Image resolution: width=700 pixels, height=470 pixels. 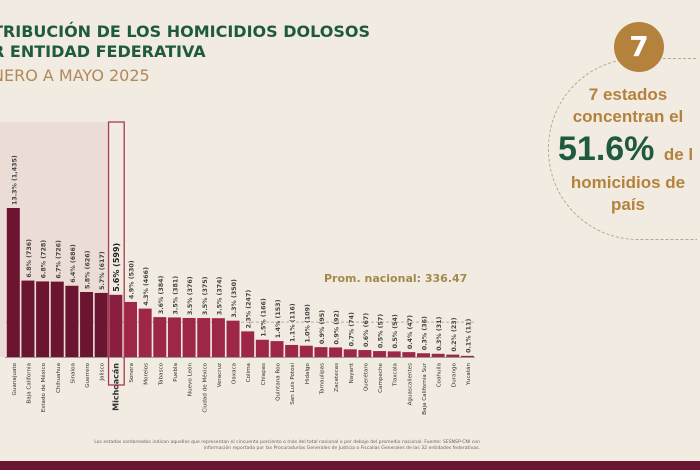 What do you see at coordinates (439, 333) in the screenshot?
I see `value-label: 0.3% (31)` at bounding box center [439, 333].